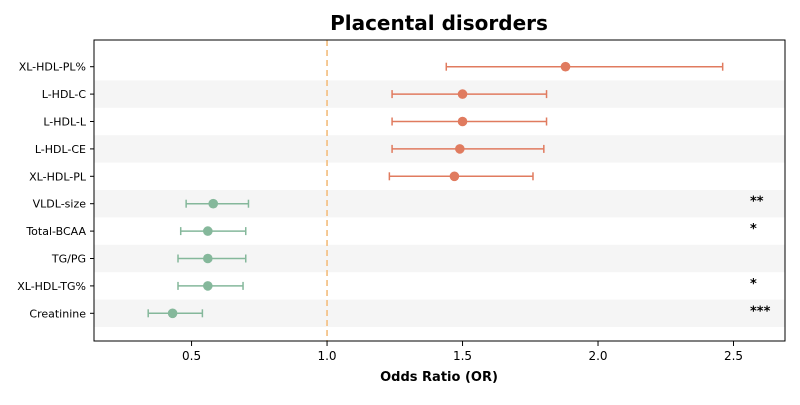 This screenshot has height=405, width=800. What do you see at coordinates (65, 122) in the screenshot?
I see `y-tick-label: L-HDL-L` at bounding box center [65, 122].